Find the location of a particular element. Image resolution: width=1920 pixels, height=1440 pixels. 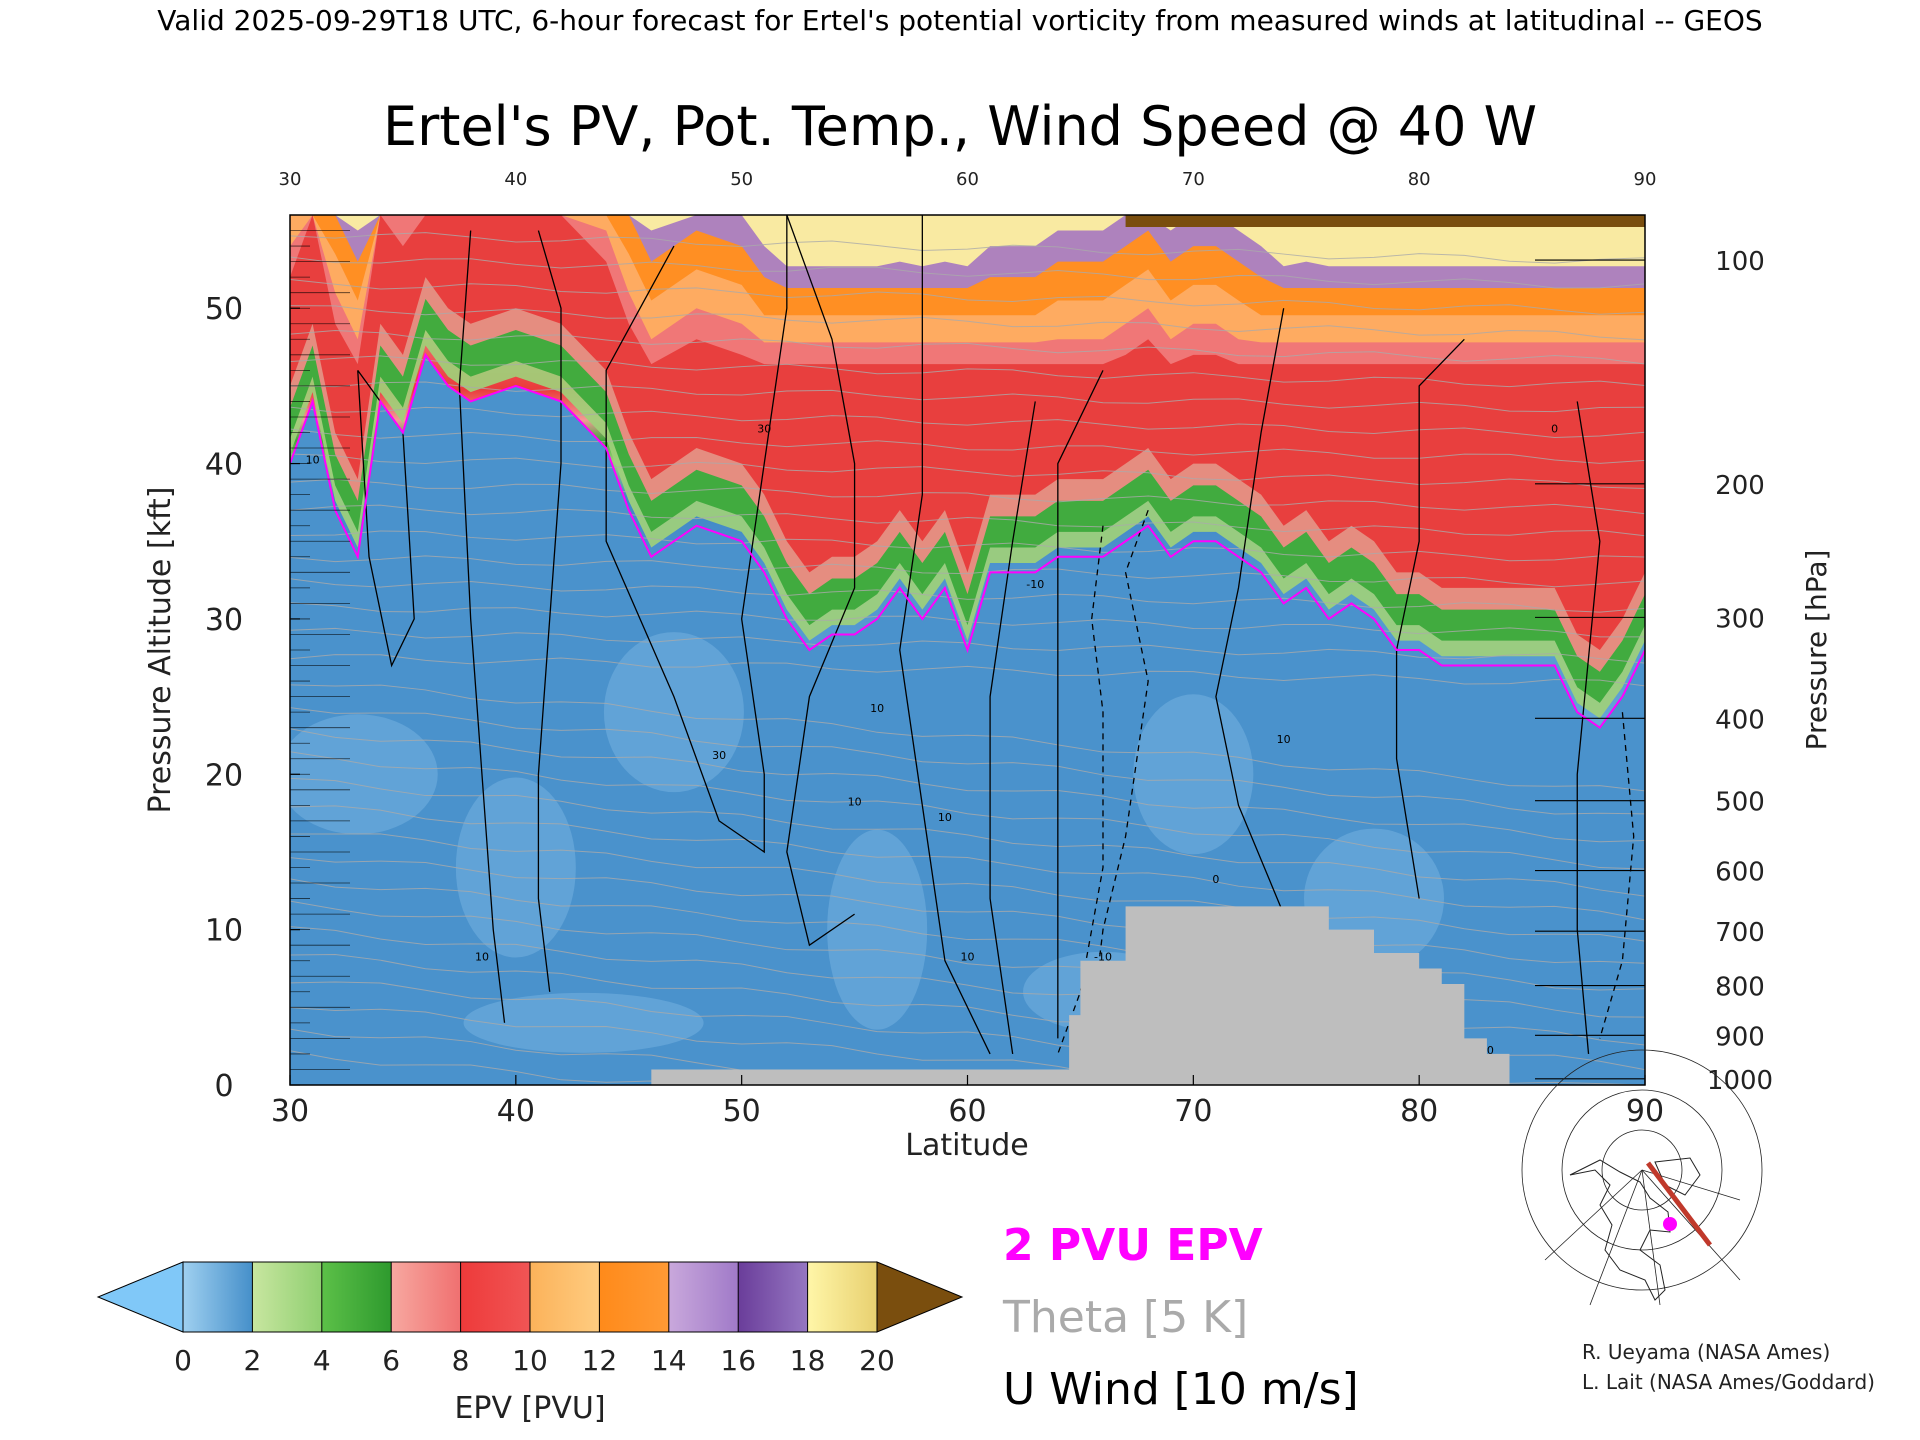

credit-line-1: R. Ueyama (NASA Ames) is located at coordinates (1706, 1352).